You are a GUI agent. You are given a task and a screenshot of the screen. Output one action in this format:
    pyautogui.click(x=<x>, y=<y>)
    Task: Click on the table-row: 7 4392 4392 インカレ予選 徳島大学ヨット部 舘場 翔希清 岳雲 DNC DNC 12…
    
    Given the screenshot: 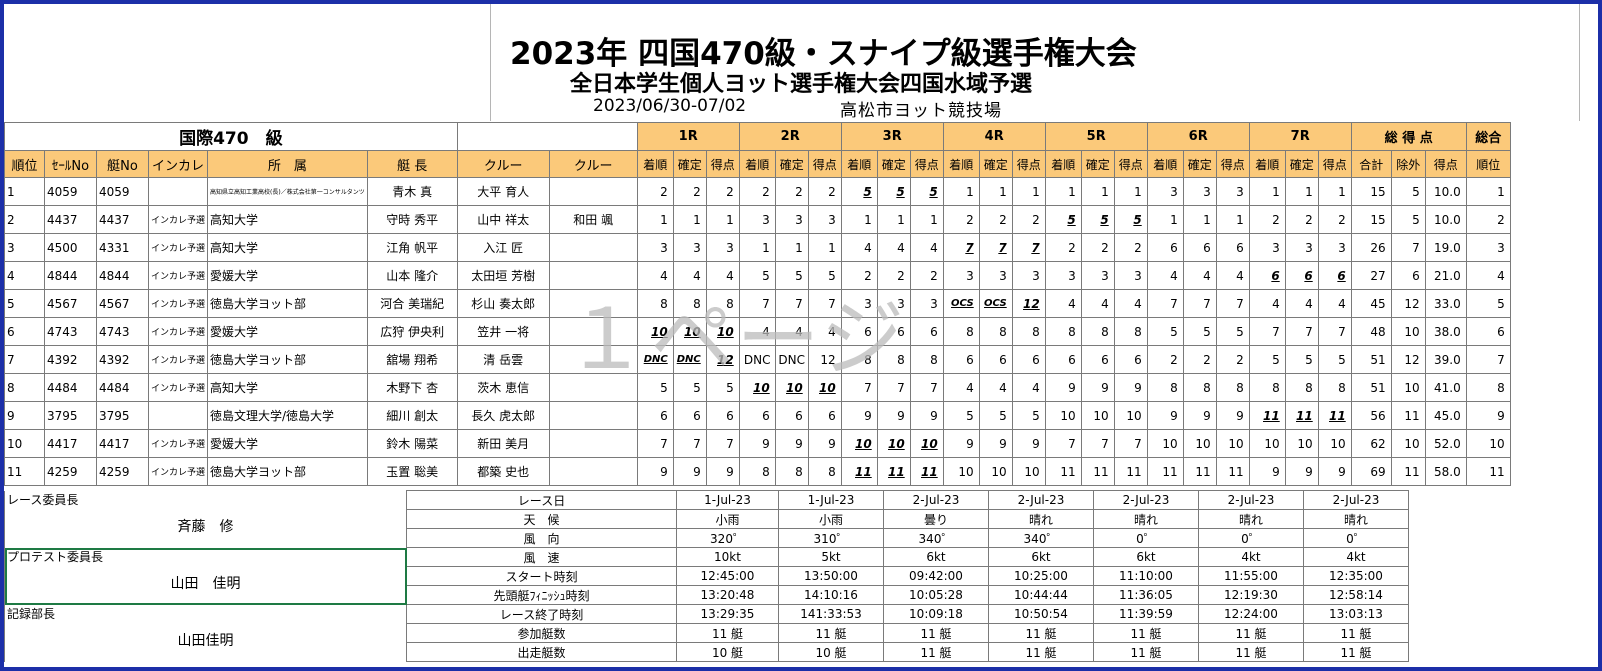 What is the action you would take?
    pyautogui.click(x=757, y=359)
    